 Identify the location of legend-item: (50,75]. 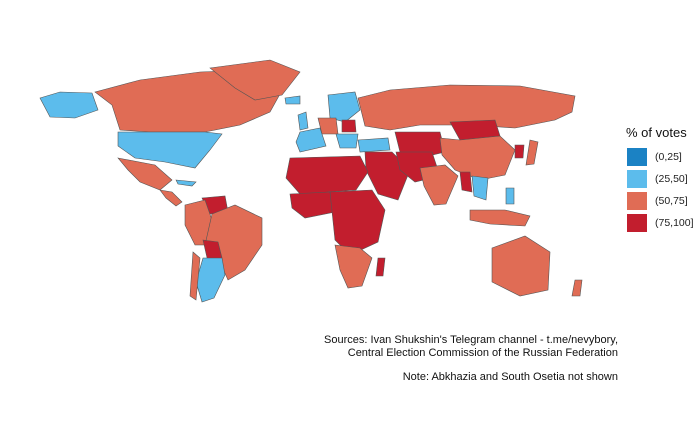
(663, 201).